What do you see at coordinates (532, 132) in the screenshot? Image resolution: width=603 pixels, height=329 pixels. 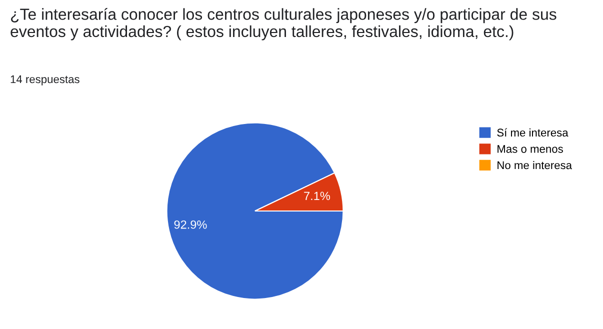 I see `legend-label: Sí me interesa` at bounding box center [532, 132].